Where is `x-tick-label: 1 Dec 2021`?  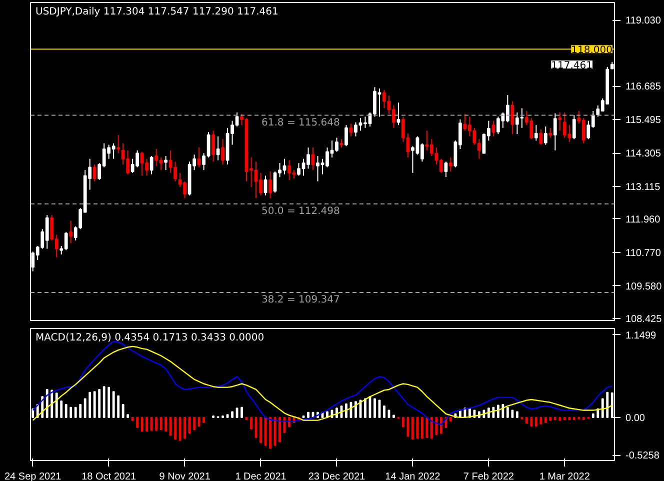 x-tick-label: 1 Dec 2021 is located at coordinates (261, 476).